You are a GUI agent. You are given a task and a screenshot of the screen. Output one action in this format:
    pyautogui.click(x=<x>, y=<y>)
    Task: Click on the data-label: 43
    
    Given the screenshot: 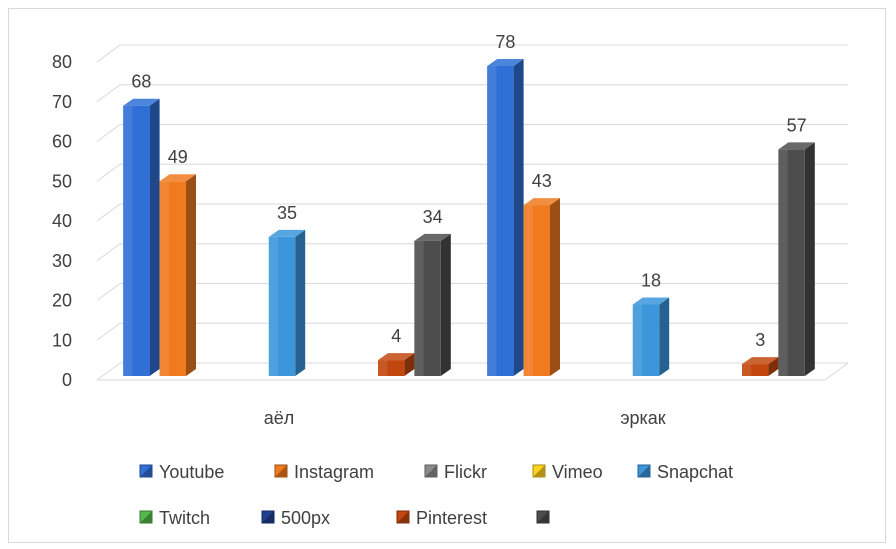 What is the action you would take?
    pyautogui.click(x=542, y=181)
    